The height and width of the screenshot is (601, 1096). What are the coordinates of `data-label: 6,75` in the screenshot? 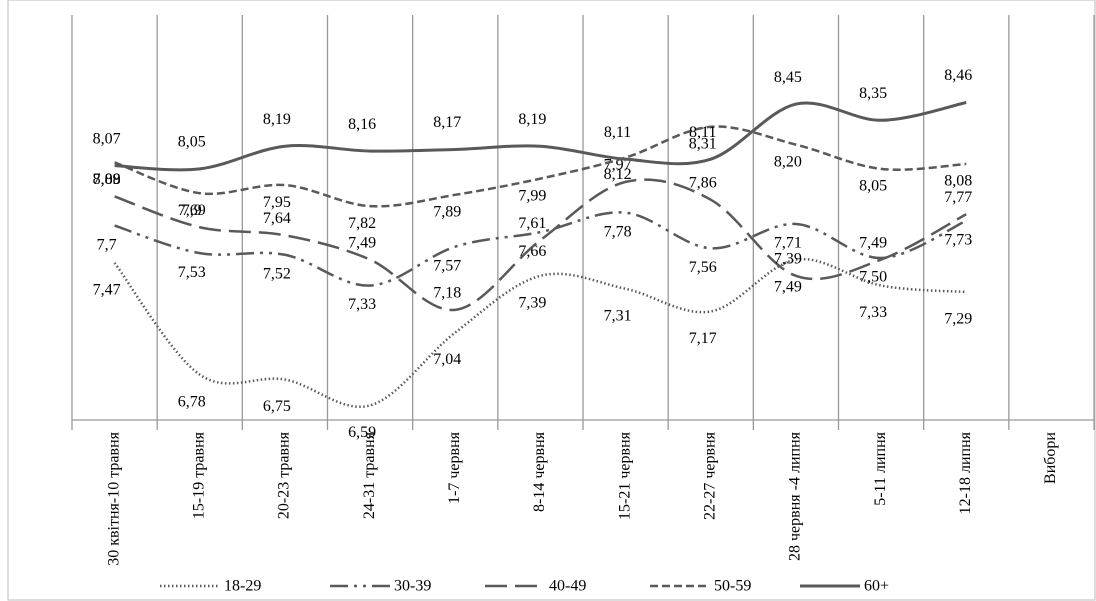 It's located at (277, 406).